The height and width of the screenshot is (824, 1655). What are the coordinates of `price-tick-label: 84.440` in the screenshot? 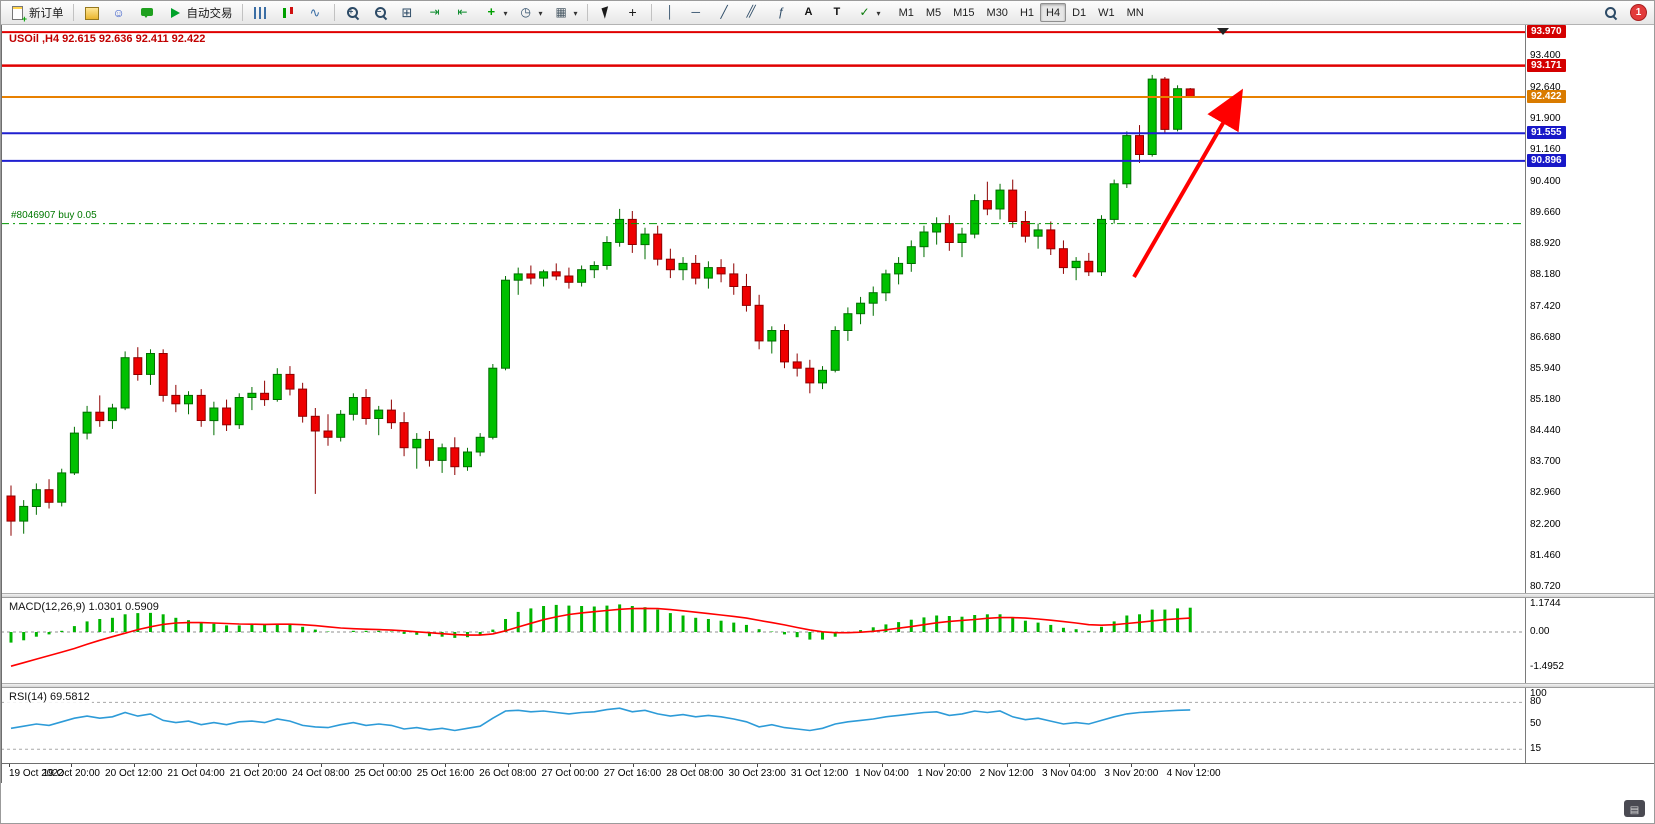 It's located at (1545, 431).